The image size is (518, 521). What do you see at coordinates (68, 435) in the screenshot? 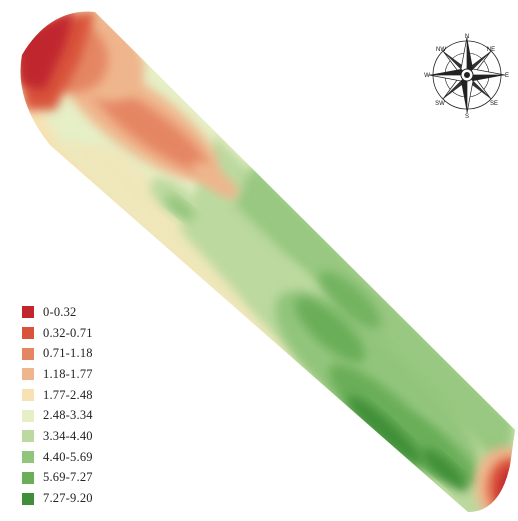
I see `legend-label: 3.34-4.40` at bounding box center [68, 435].